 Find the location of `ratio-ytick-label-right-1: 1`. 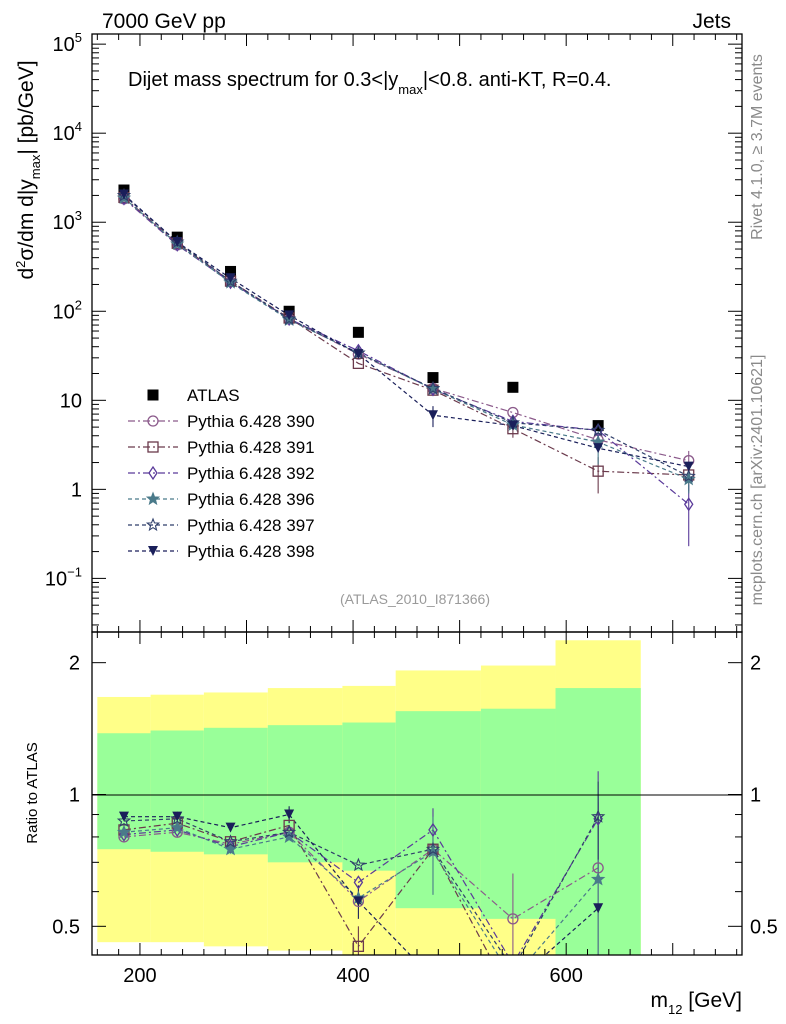

ratio-ytick-label-right-1: 1 is located at coordinates (755, 795).